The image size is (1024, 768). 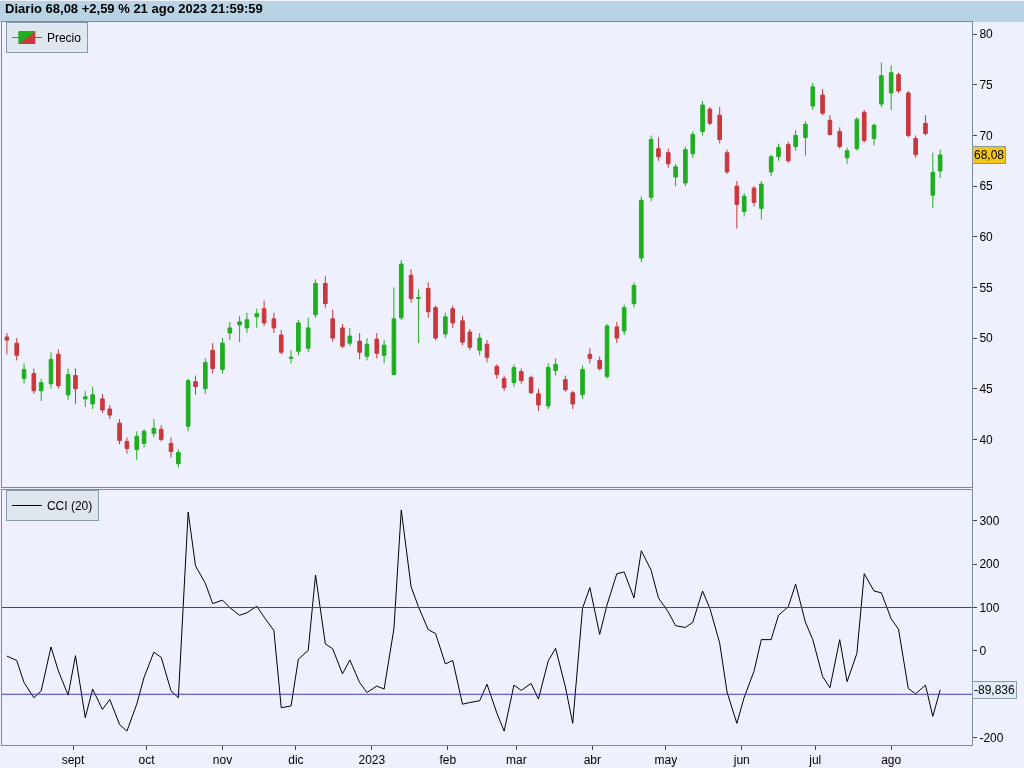 What do you see at coordinates (986, 287) in the screenshot?
I see `y-tick-label: 55` at bounding box center [986, 287].